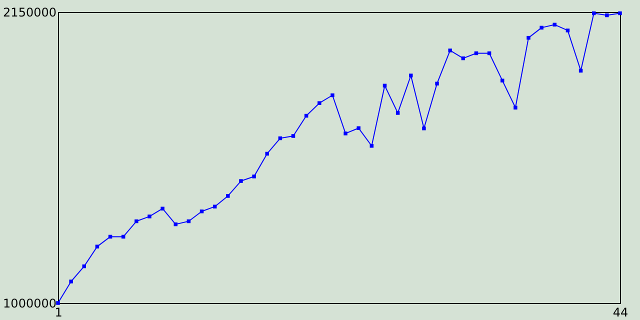 This screenshot has height=320, width=640. What do you see at coordinates (620, 313) in the screenshot?
I see `x-tick-label: 44` at bounding box center [620, 313].